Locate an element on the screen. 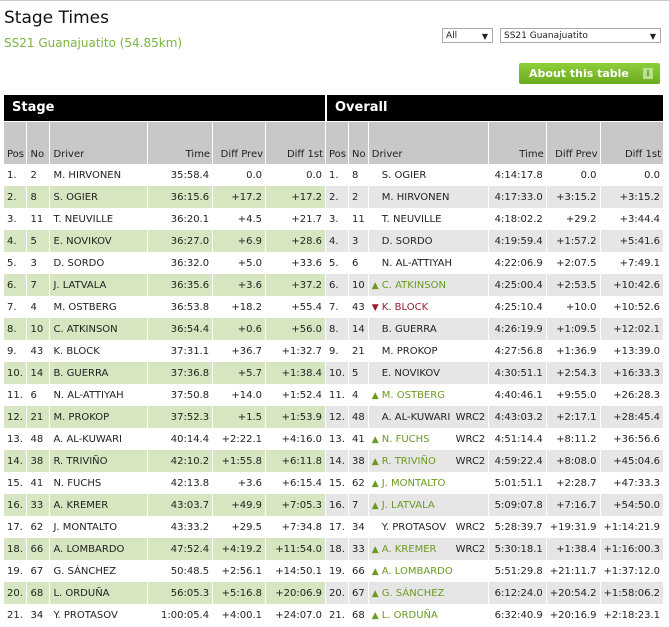 This screenshot has height=627, width=669. cell-diff-prev: +3.6 is located at coordinates (239, 483).